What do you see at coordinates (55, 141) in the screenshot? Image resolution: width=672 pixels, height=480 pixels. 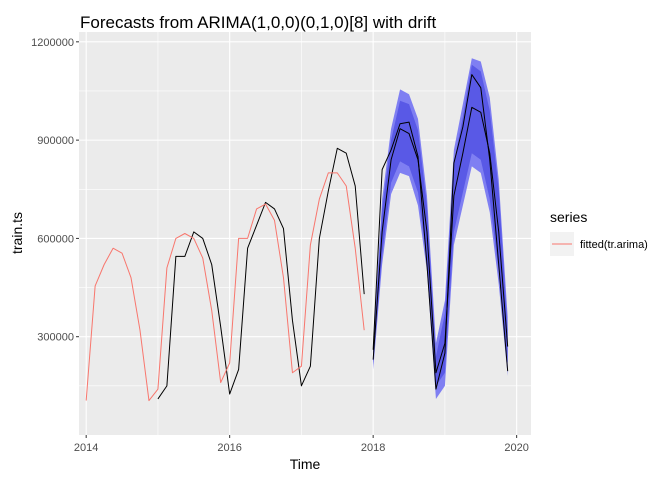 I see `y-tick-label: 900000` at bounding box center [55, 141].